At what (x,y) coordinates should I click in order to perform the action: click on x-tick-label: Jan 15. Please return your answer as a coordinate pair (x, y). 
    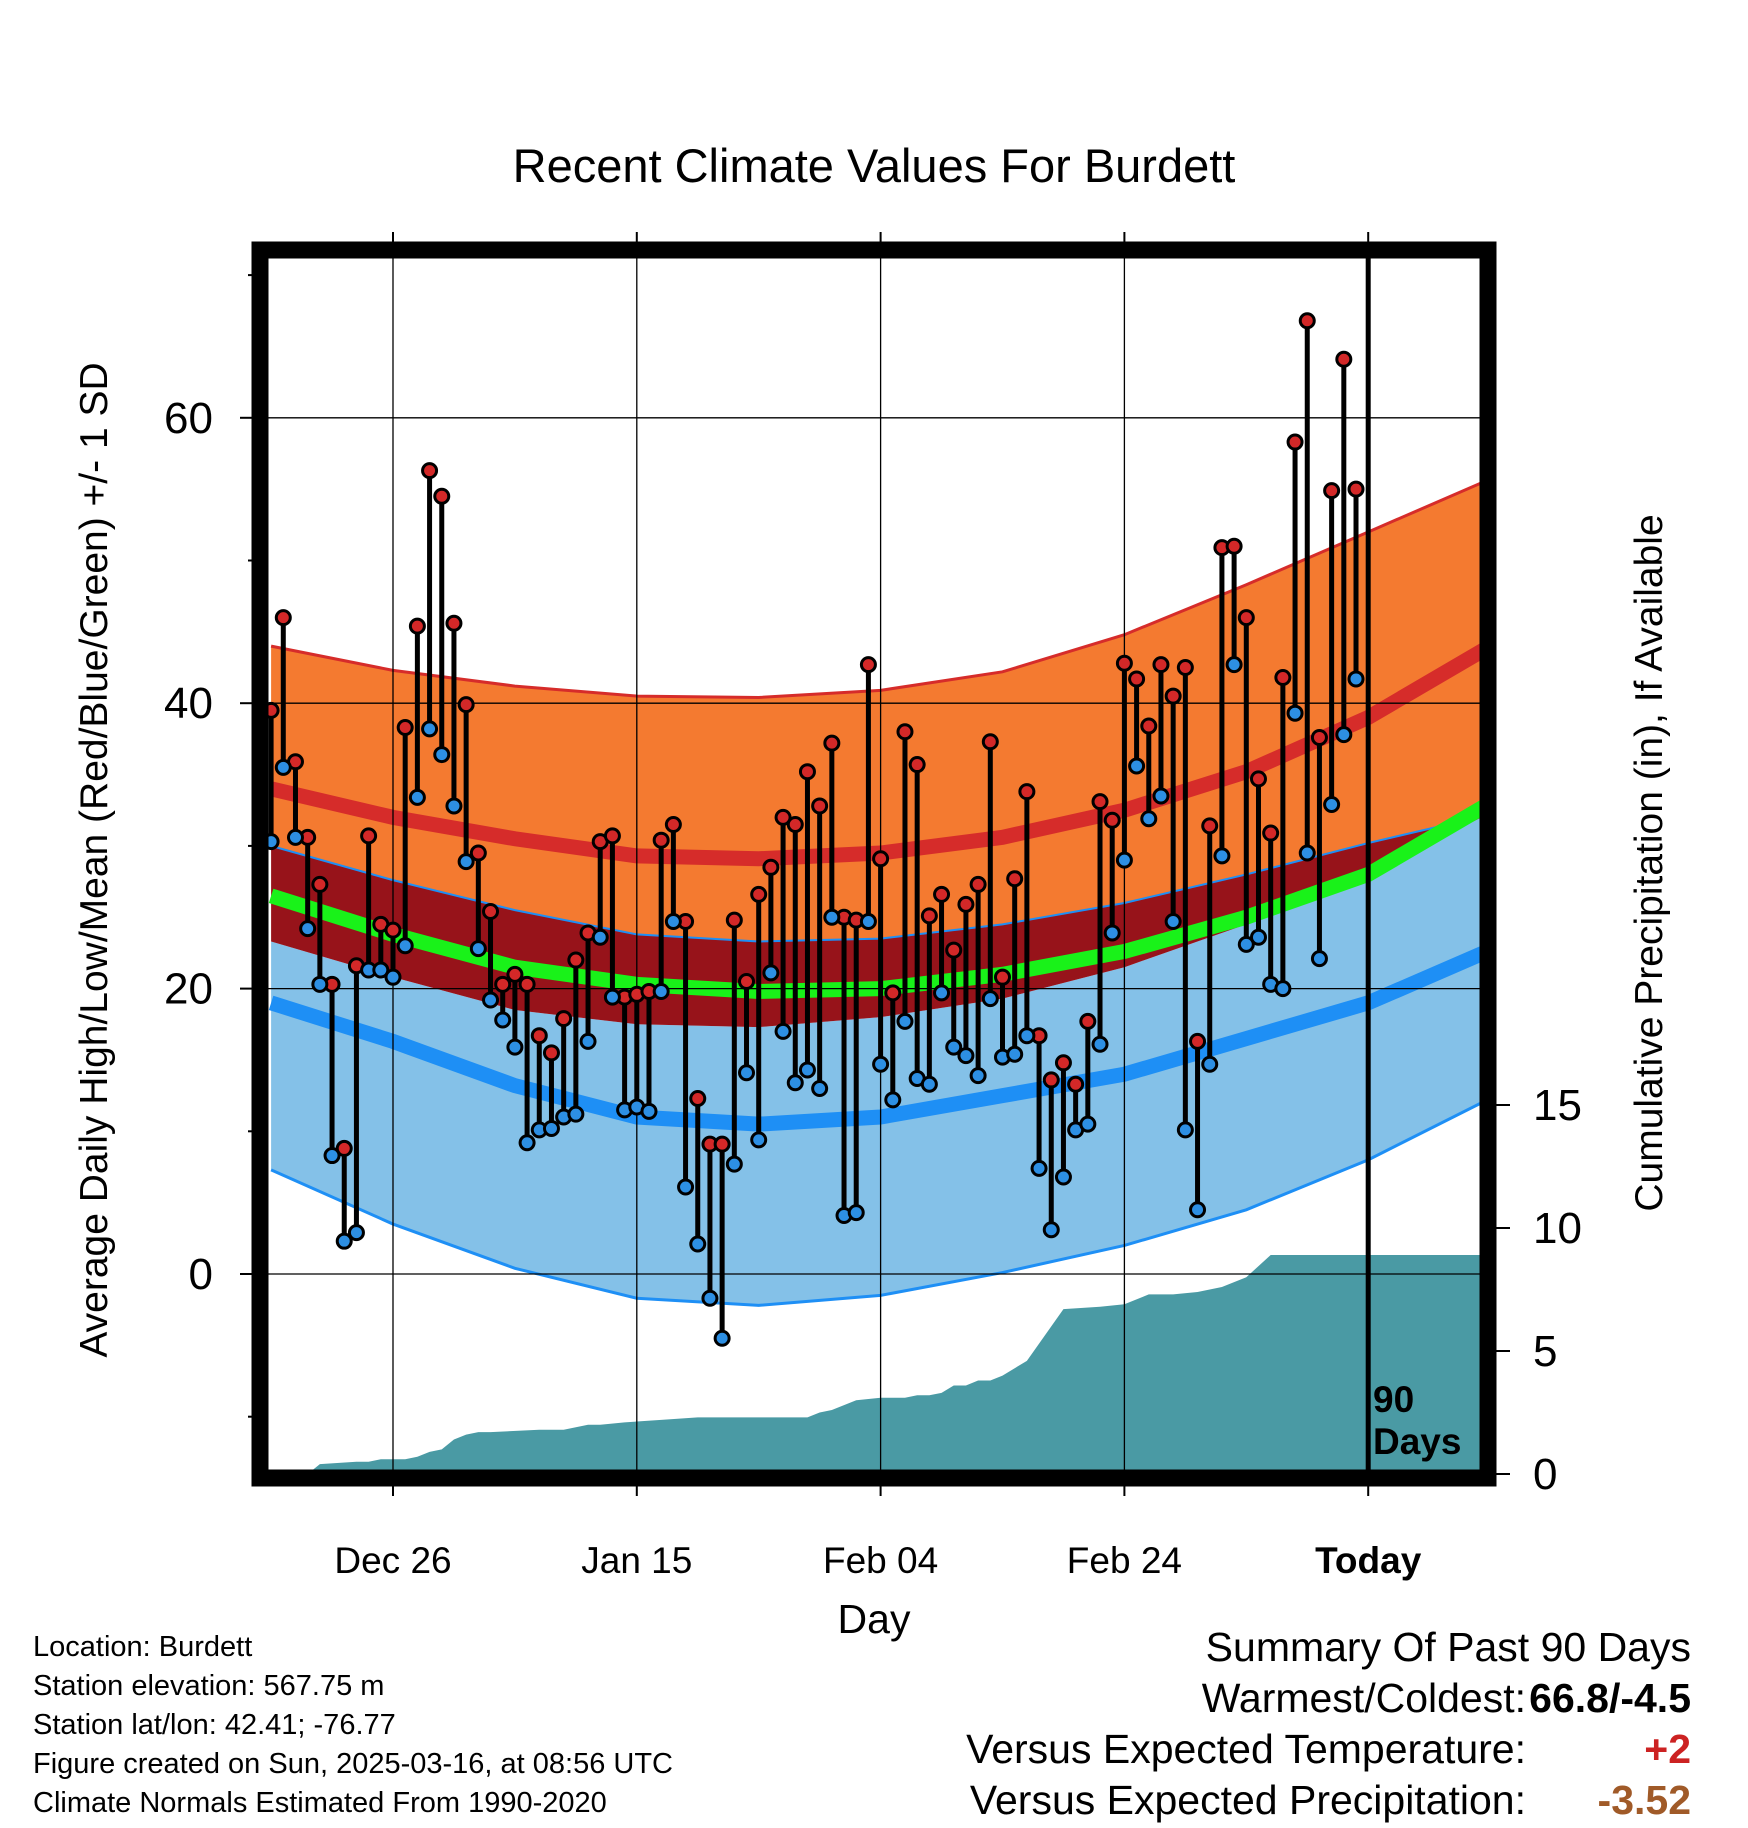
    Looking at the image, I should click on (636, 1560).